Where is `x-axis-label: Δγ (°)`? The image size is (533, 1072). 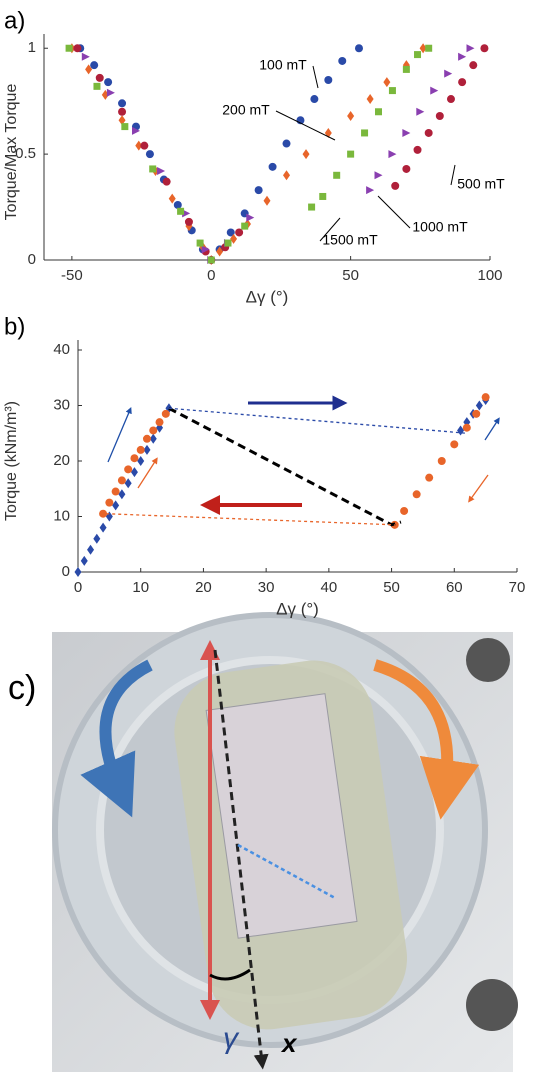 x-axis-label: Δγ (°) is located at coordinates (267, 296).